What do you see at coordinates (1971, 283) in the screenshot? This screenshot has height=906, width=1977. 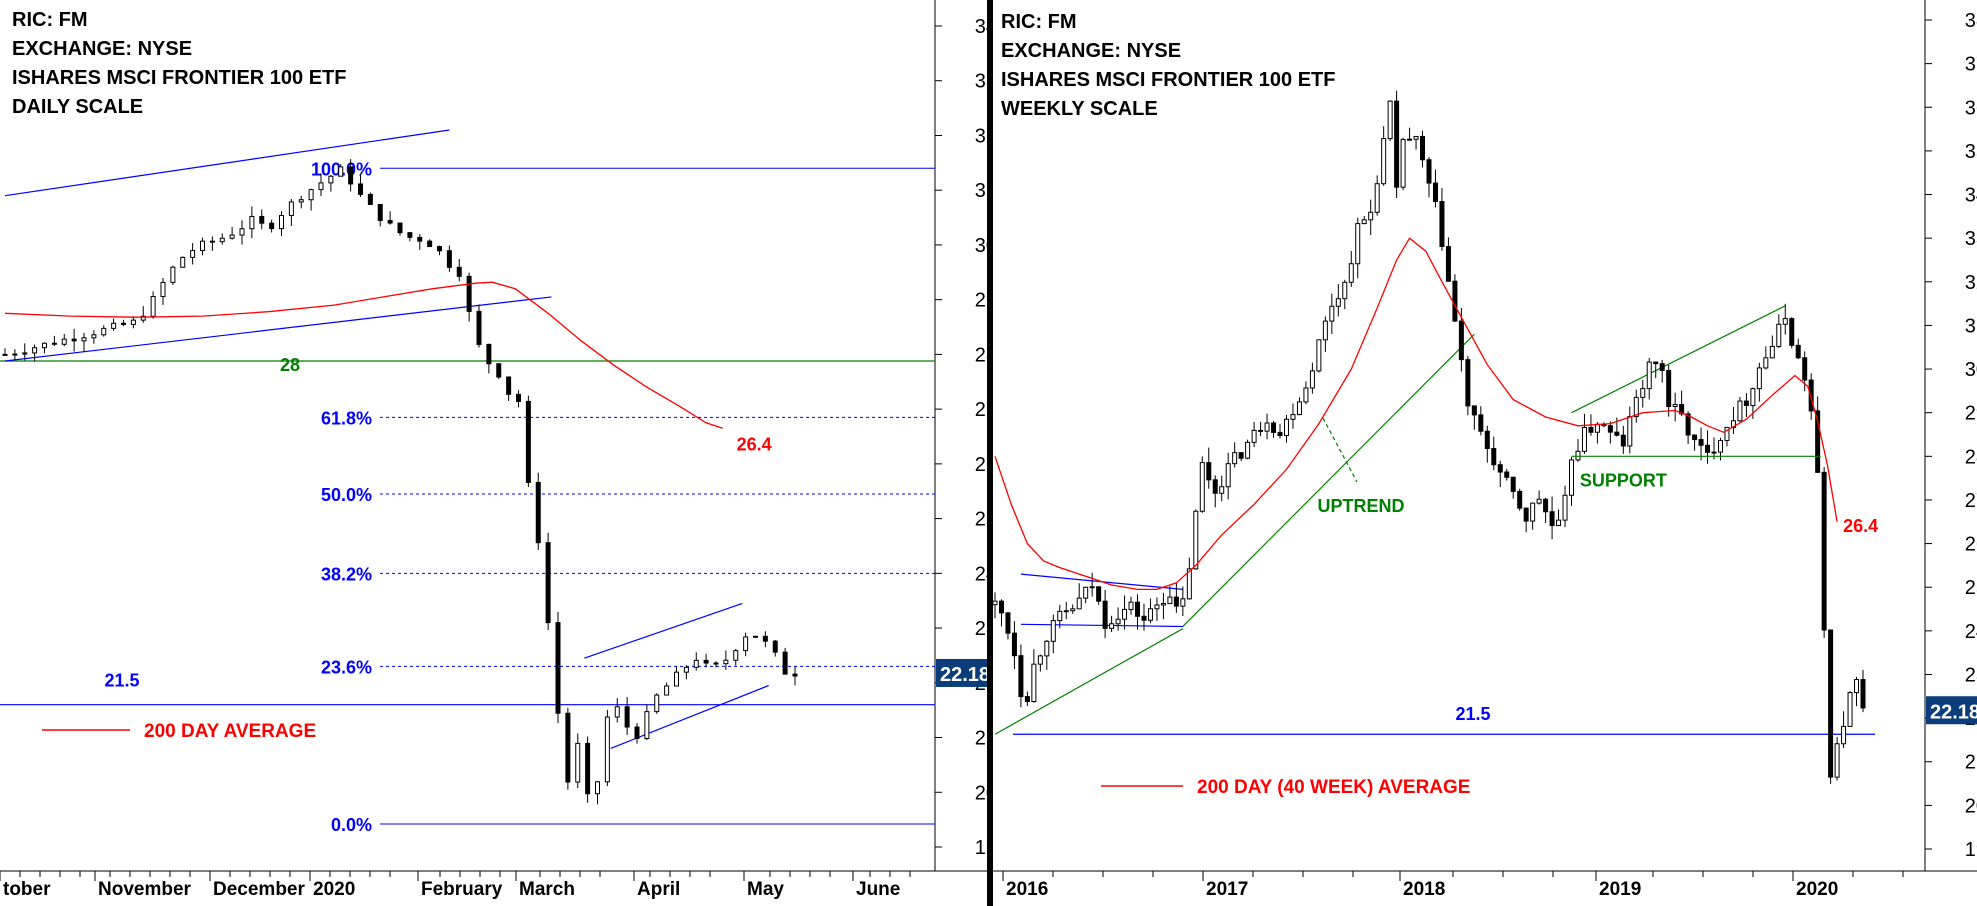 I see `y-tick-label: 32` at bounding box center [1971, 283].